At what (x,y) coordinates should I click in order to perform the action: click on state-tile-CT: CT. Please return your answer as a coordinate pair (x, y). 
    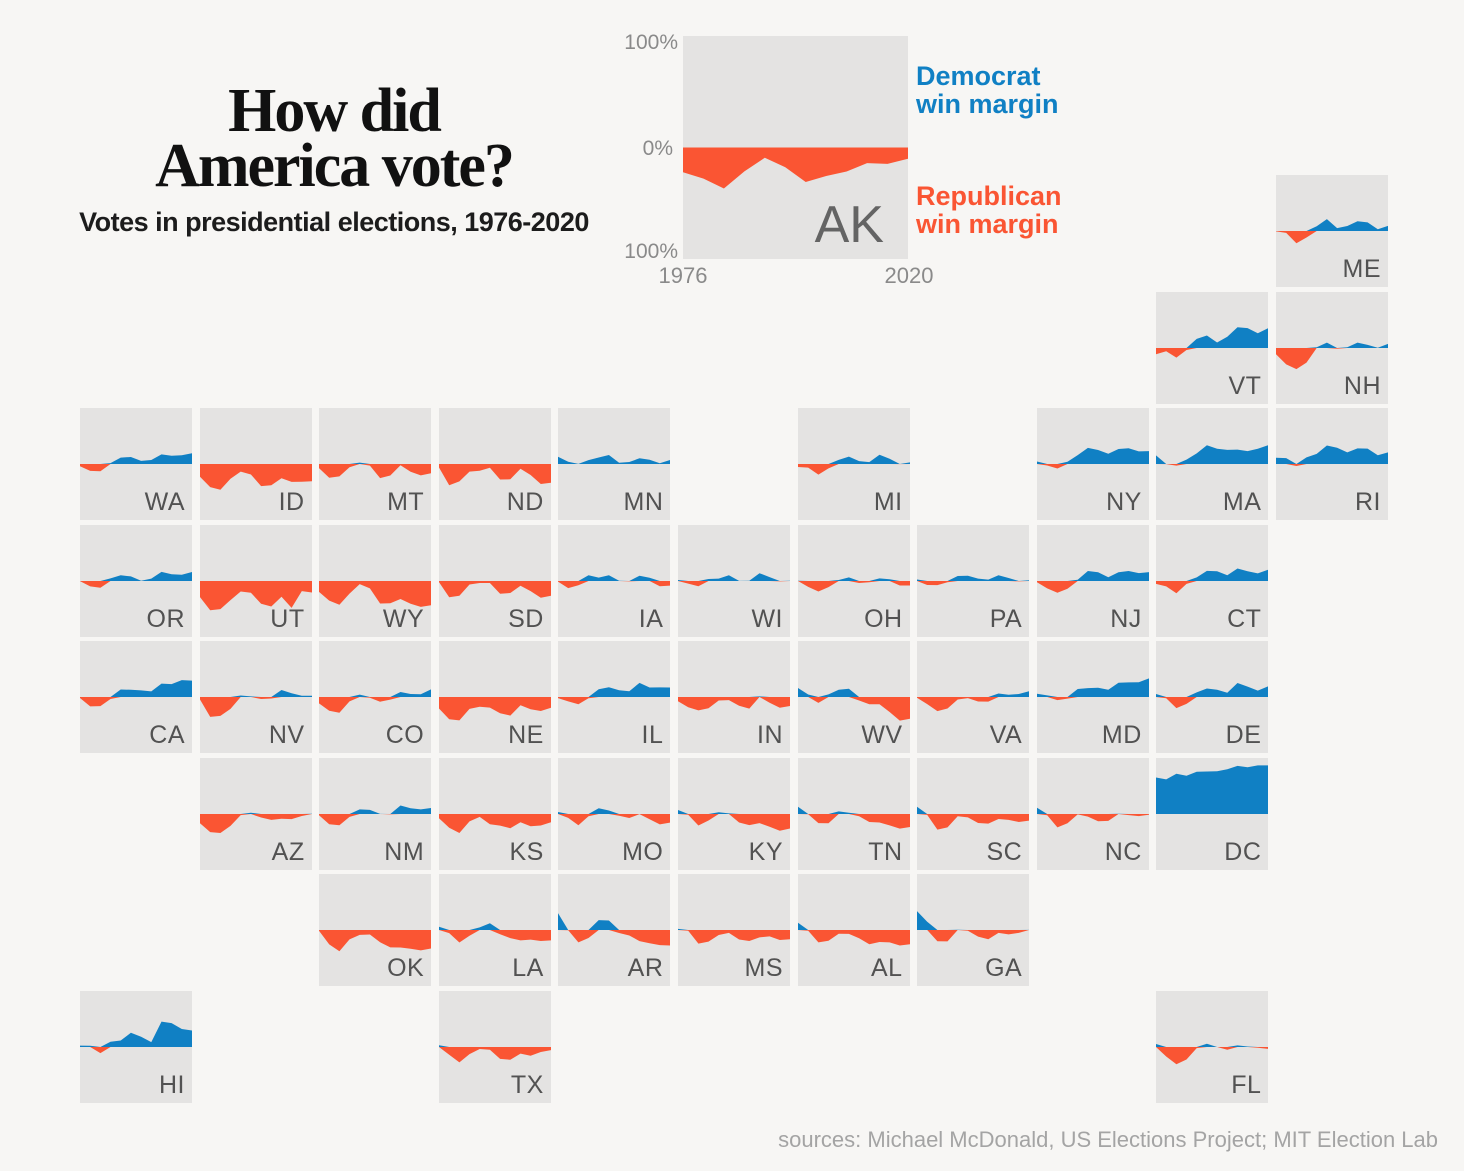
    Looking at the image, I should click on (1212, 580).